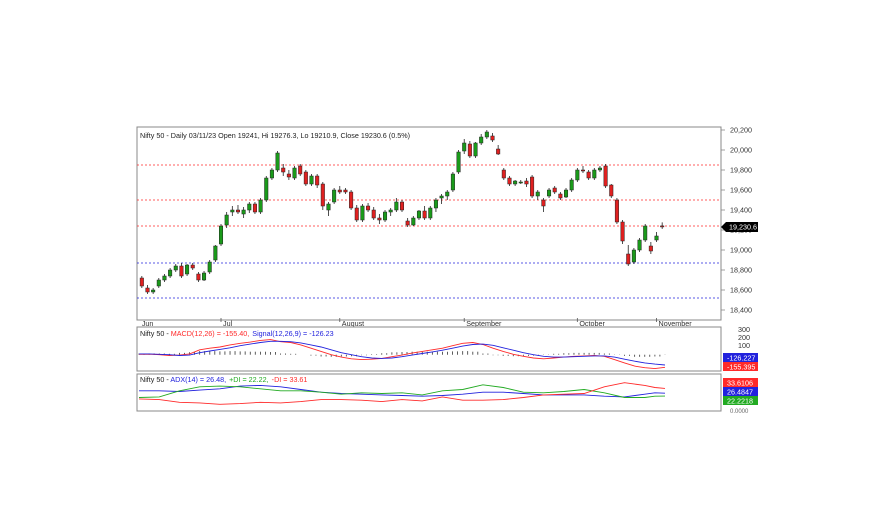  What do you see at coordinates (740, 392) in the screenshot?
I see `adx-value: 26.4847` at bounding box center [740, 392].